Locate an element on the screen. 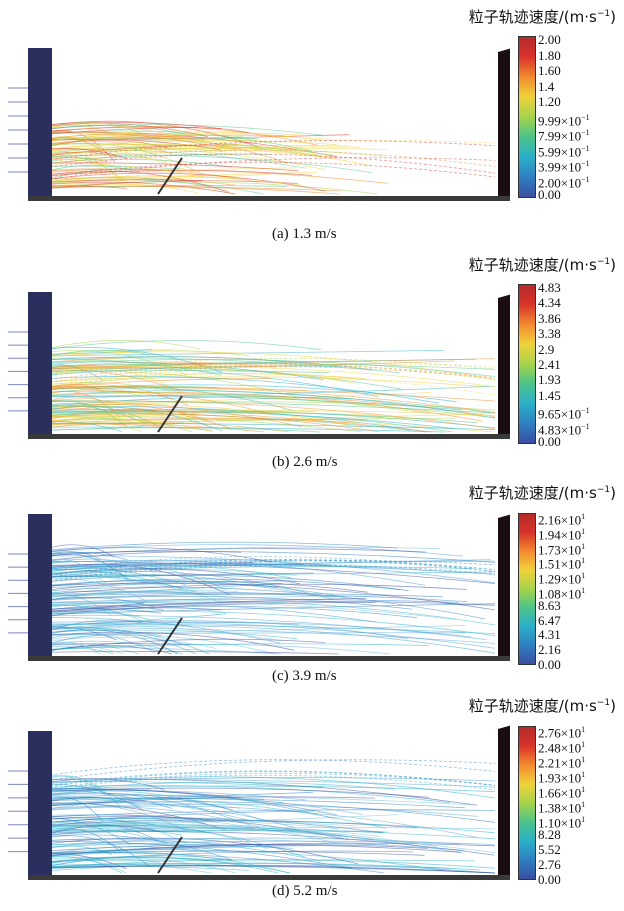 This screenshot has height=911, width=624. colorbar-b is located at coordinates (527, 364).